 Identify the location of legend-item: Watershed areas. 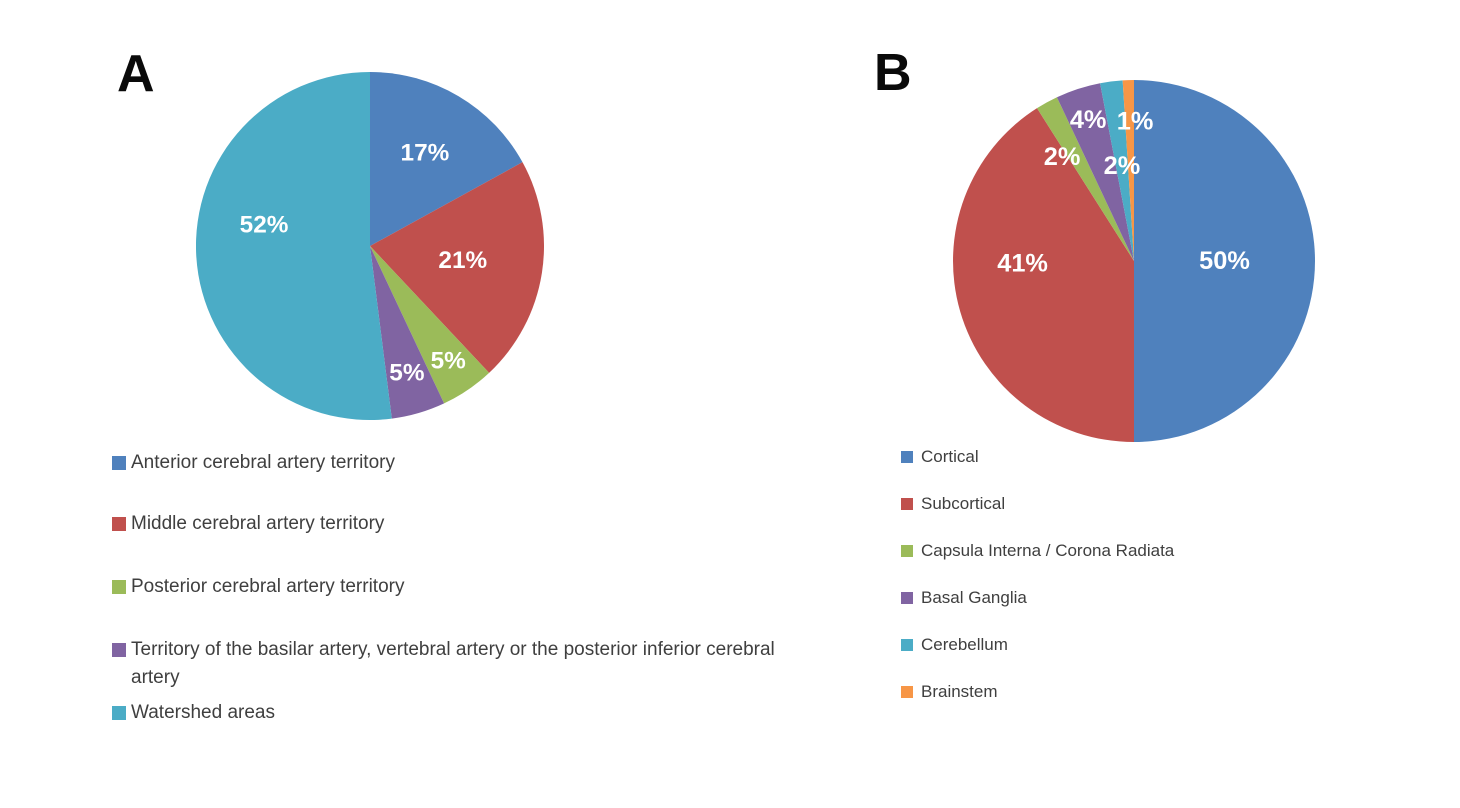
(193, 713).